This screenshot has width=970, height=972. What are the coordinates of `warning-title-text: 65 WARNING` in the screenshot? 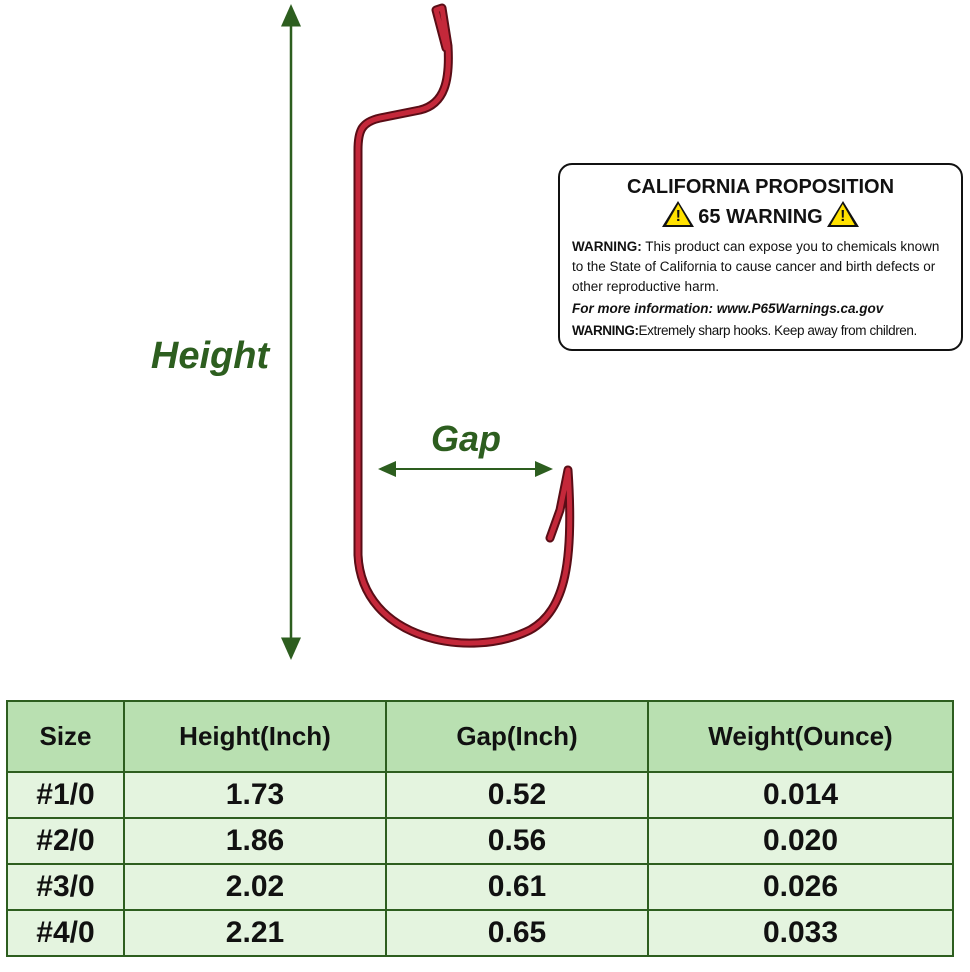 It's located at (760, 217).